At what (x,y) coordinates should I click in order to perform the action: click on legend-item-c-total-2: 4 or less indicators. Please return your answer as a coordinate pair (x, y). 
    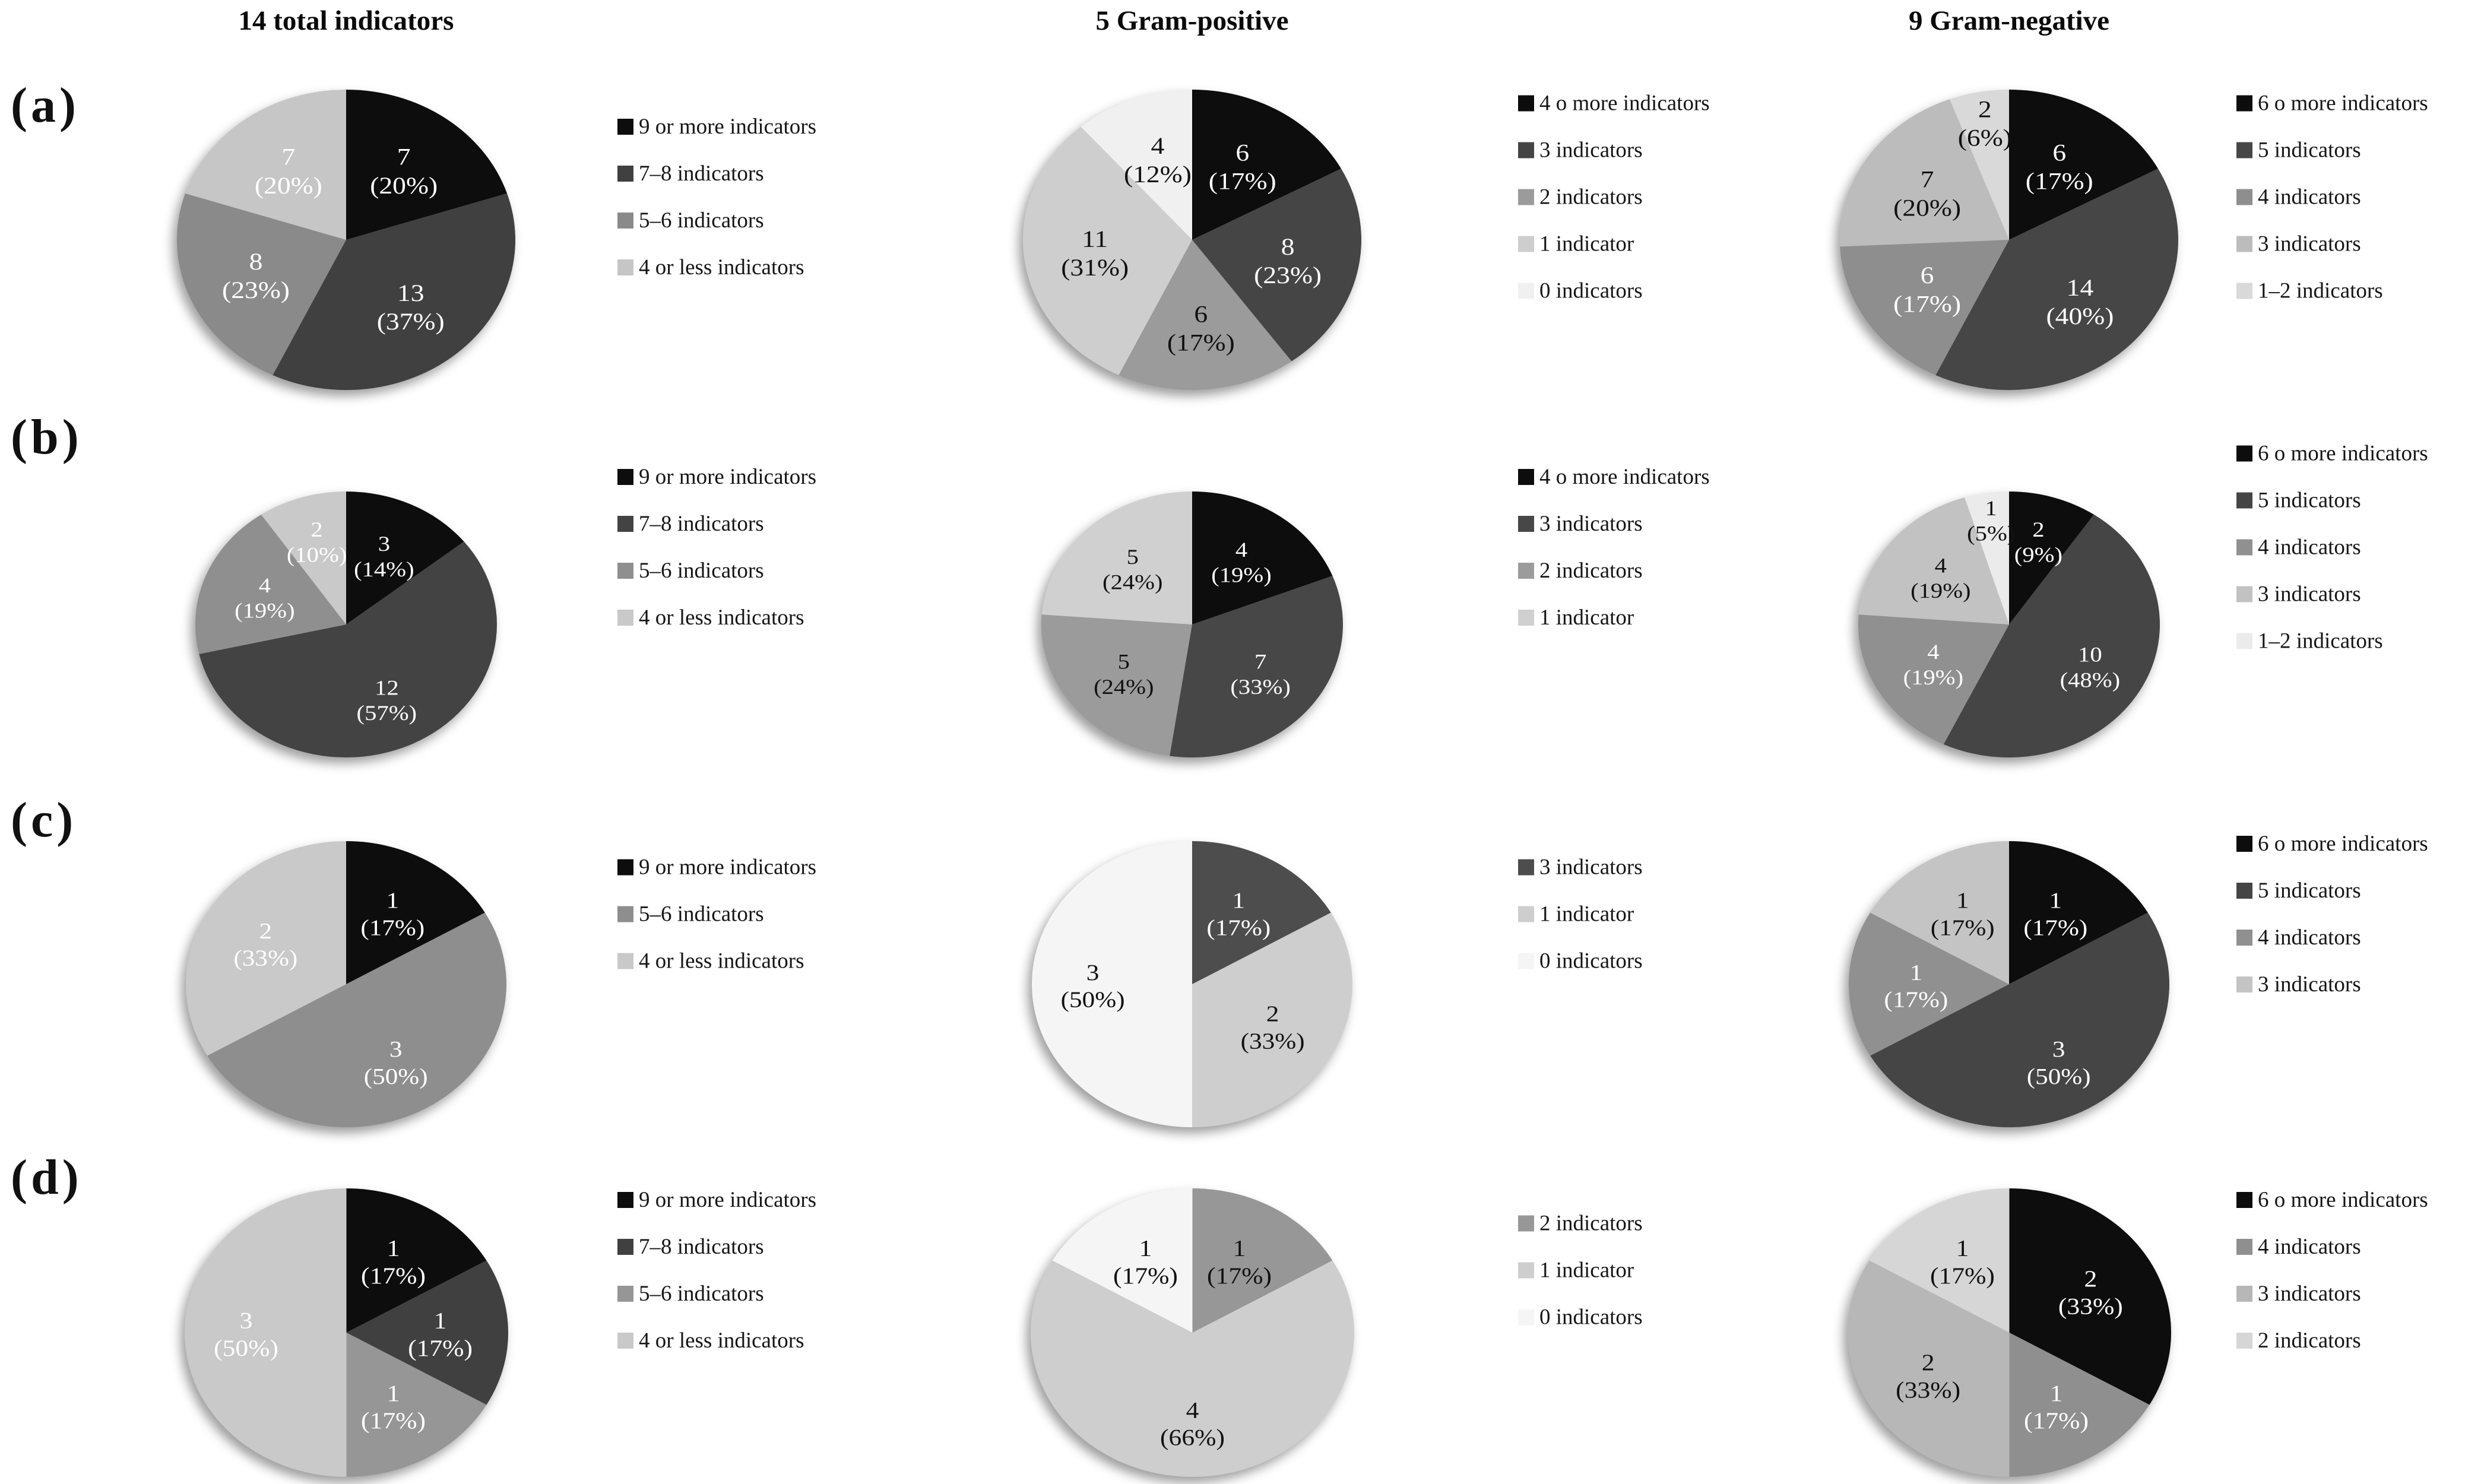
    Looking at the image, I should click on (716, 961).